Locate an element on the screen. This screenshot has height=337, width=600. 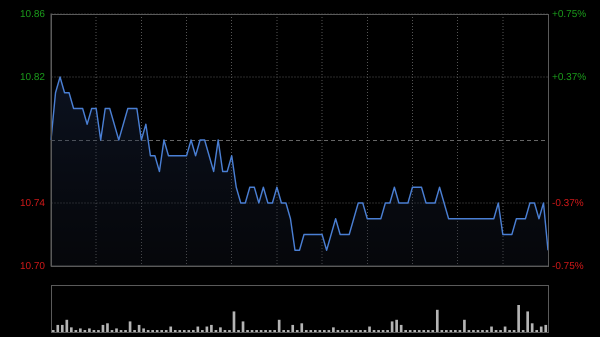
y2-tick-label: +0.75% is located at coordinates (569, 14).